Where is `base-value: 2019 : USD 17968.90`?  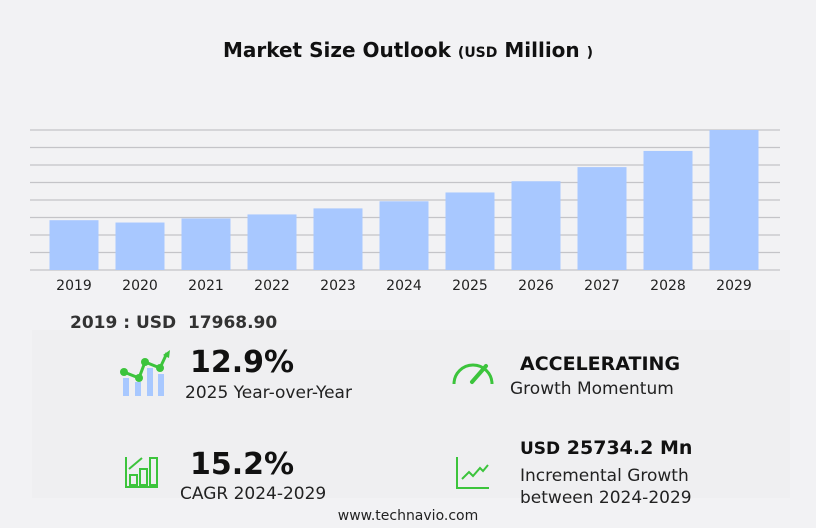
base-value: 2019 : USD 17968.90 is located at coordinates (173, 323).